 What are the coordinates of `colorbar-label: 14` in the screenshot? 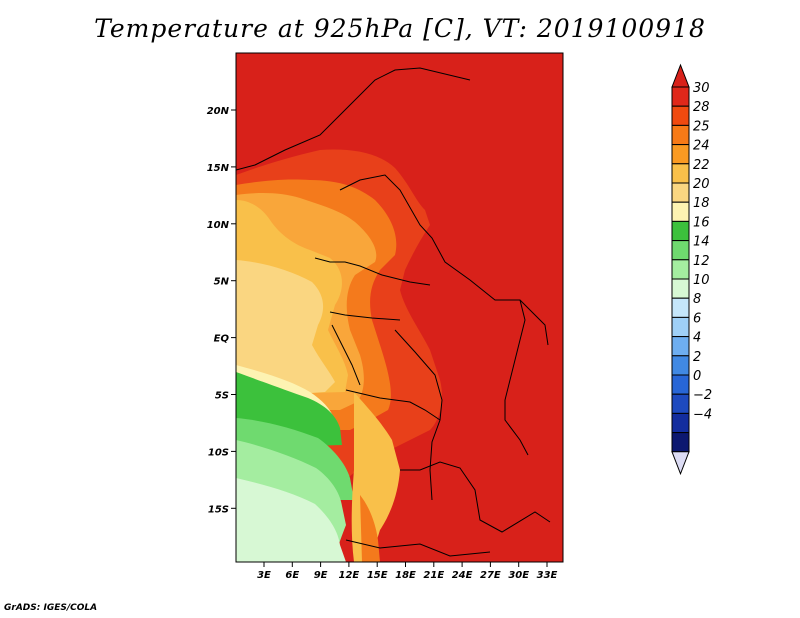 It's located at (701, 242).